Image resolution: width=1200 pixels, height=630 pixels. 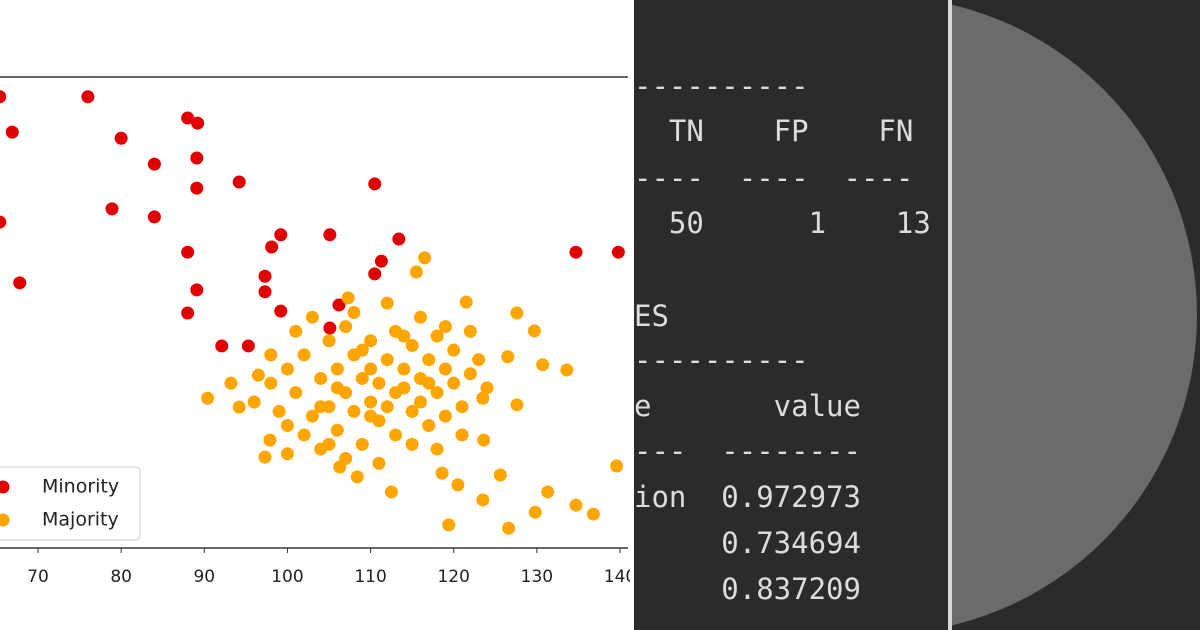 I want to click on legend, so click(x=70, y=503).